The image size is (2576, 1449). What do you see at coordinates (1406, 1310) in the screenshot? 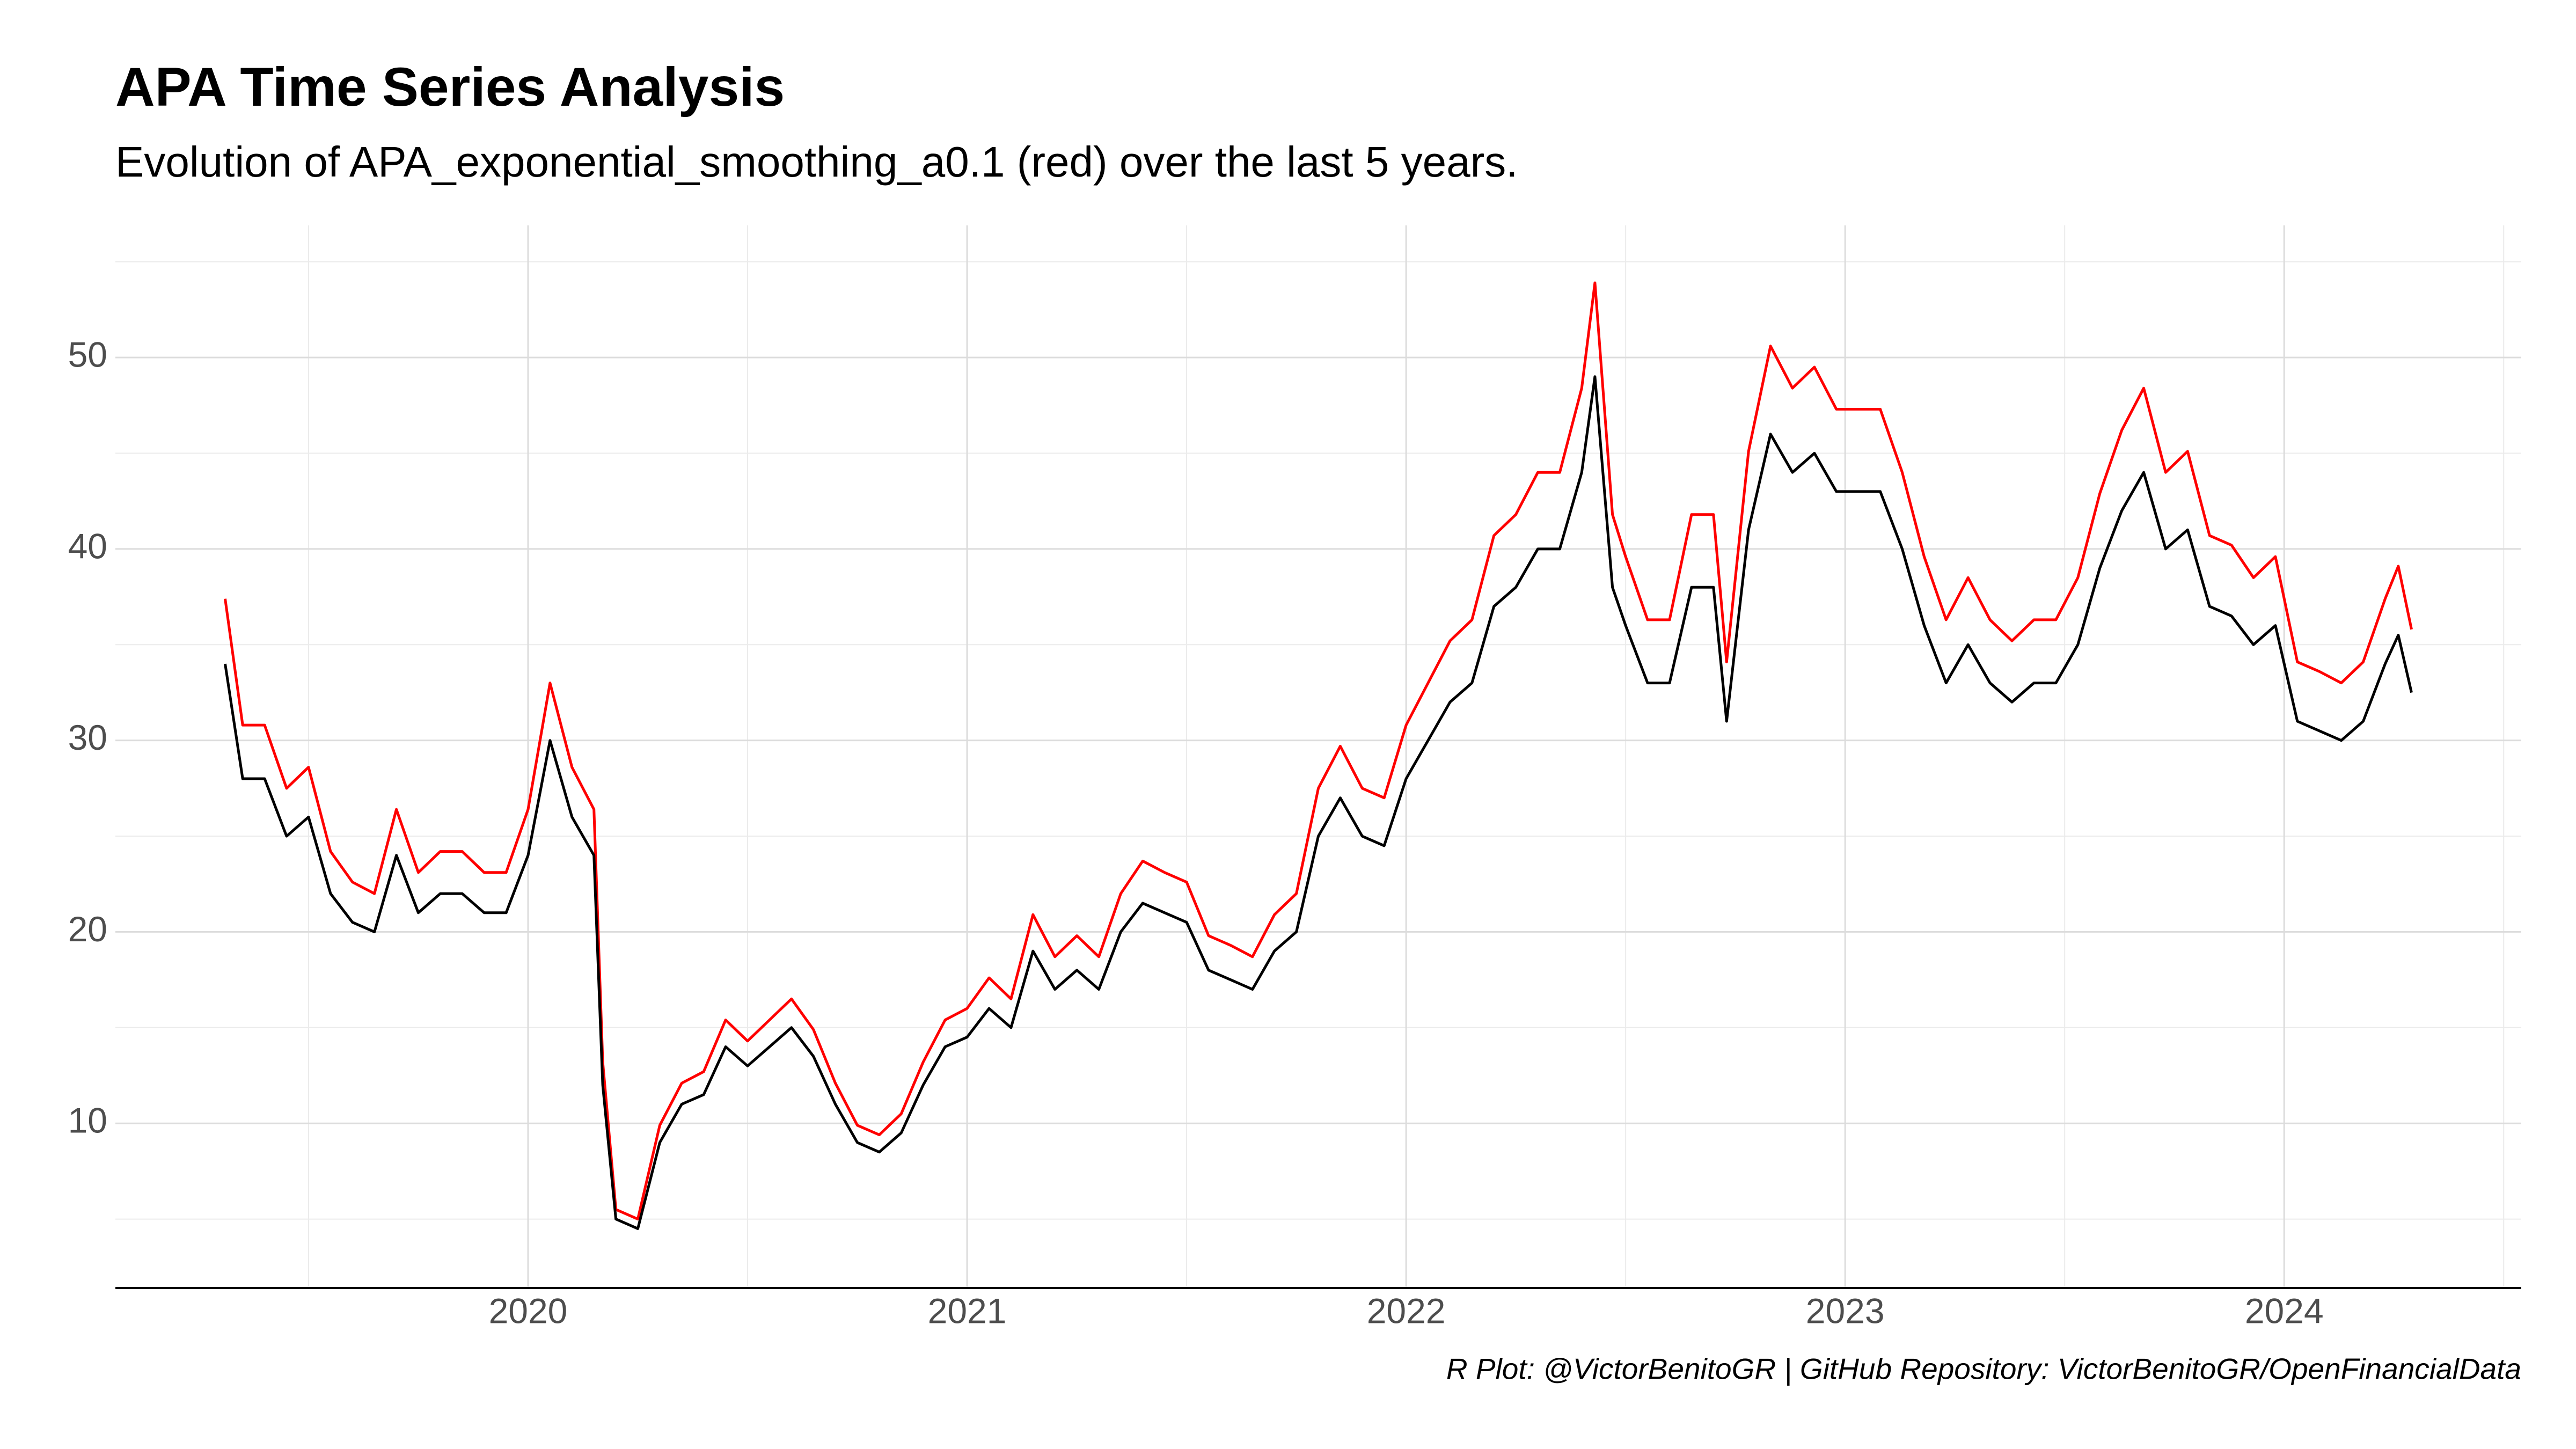
I see `x-tick-label: 2022` at bounding box center [1406, 1310].